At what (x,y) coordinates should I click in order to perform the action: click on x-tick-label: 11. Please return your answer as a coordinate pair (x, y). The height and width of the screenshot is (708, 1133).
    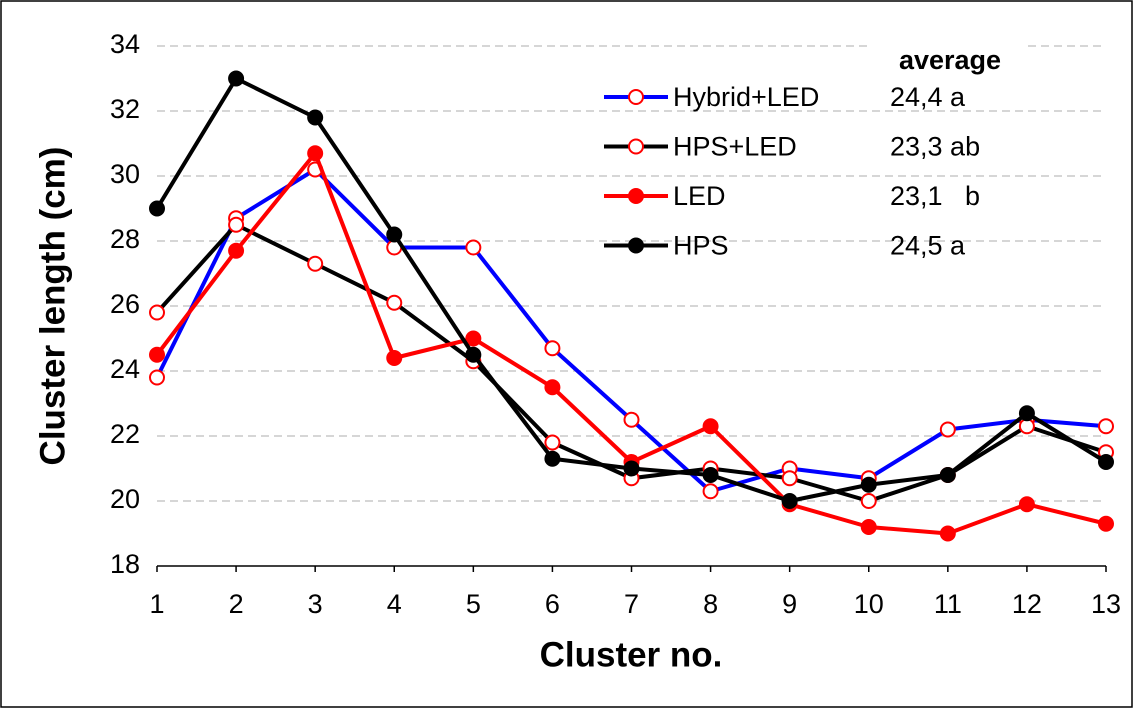
    Looking at the image, I should click on (948, 604).